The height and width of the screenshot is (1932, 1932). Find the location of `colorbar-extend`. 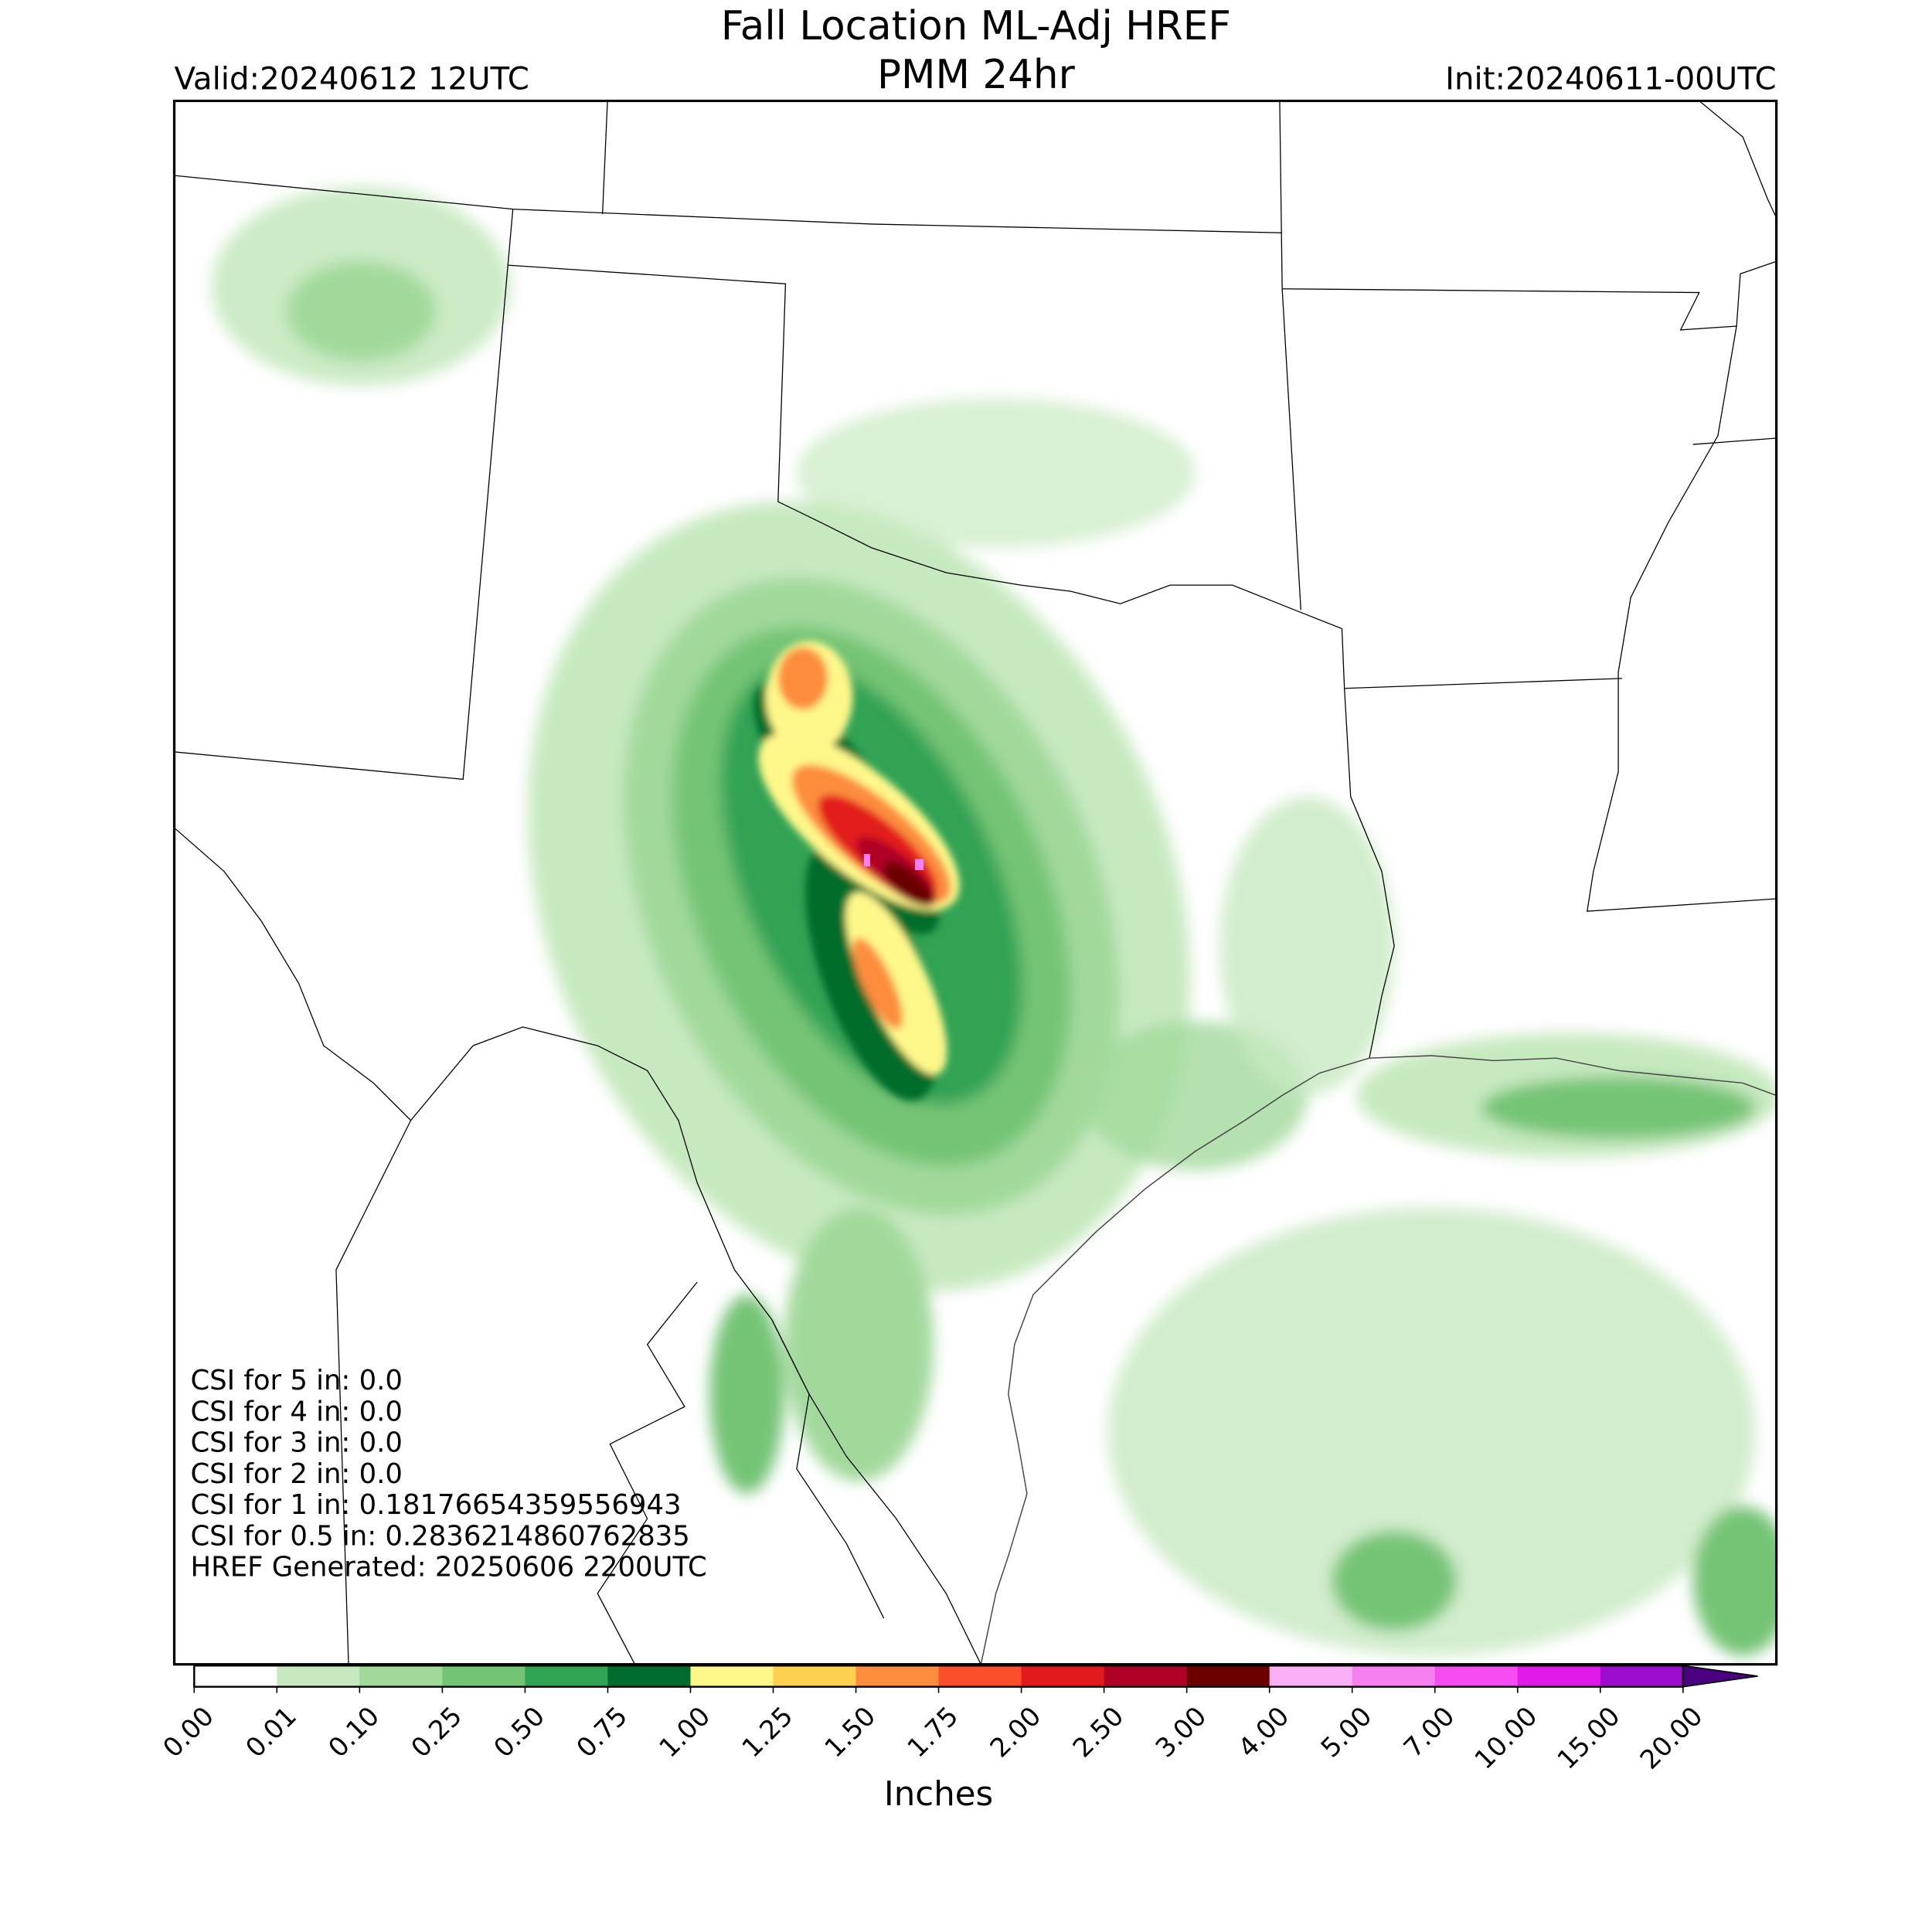

colorbar-extend is located at coordinates (1720, 1676).